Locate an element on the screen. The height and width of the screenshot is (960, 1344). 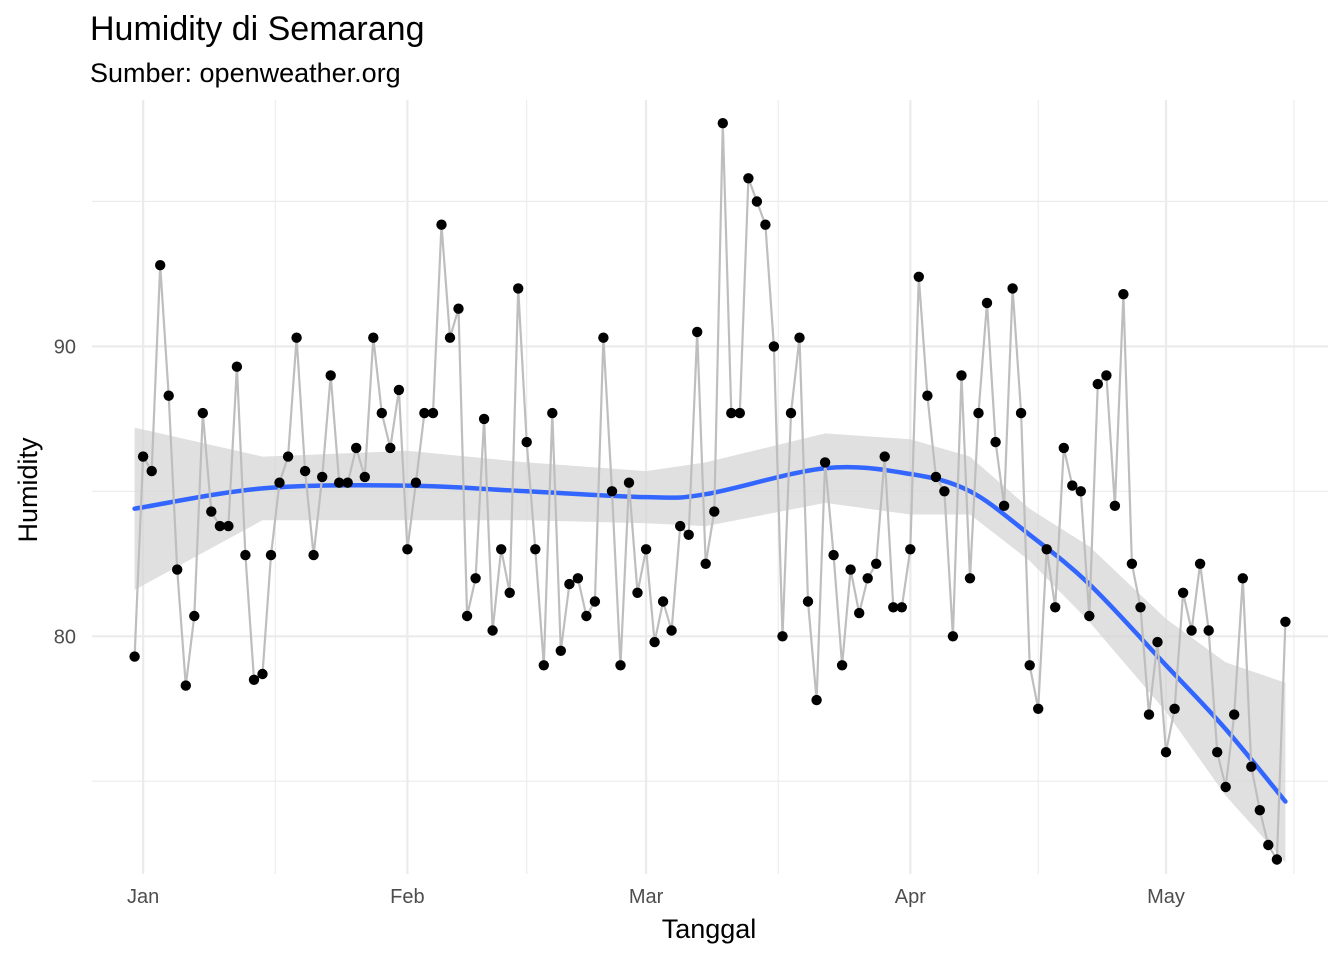
x-axis-ticks: Jan Feb Mar Apr May is located at coordinates (656, 897).